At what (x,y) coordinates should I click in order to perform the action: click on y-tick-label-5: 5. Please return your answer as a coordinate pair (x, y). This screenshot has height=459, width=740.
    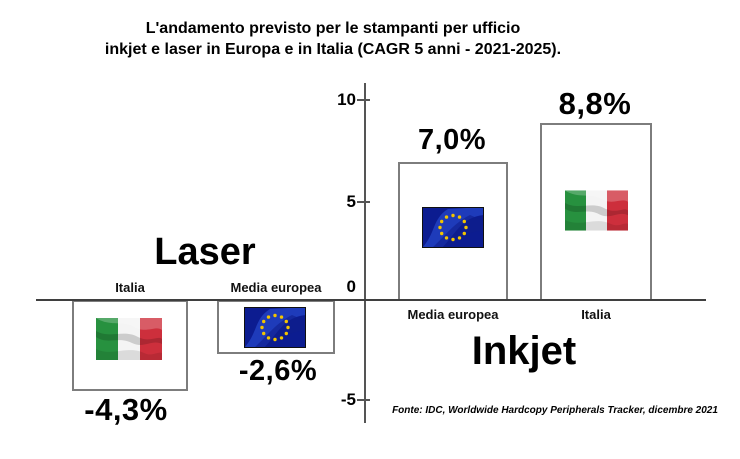
    Looking at the image, I should click on (351, 201).